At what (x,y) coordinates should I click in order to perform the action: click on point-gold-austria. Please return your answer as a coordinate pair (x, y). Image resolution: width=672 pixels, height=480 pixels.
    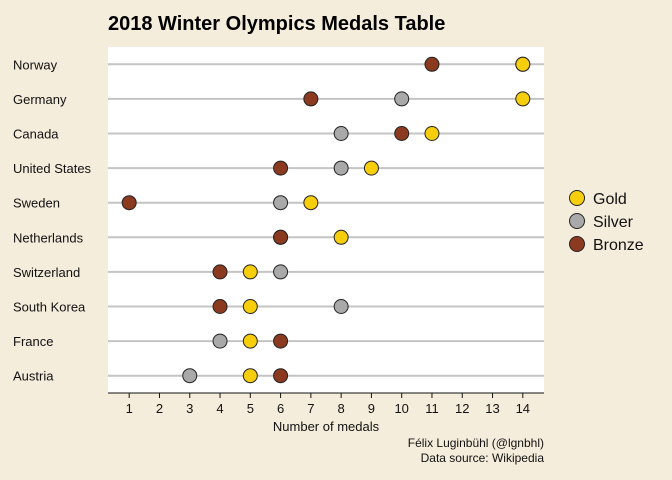
    Looking at the image, I should click on (250, 376).